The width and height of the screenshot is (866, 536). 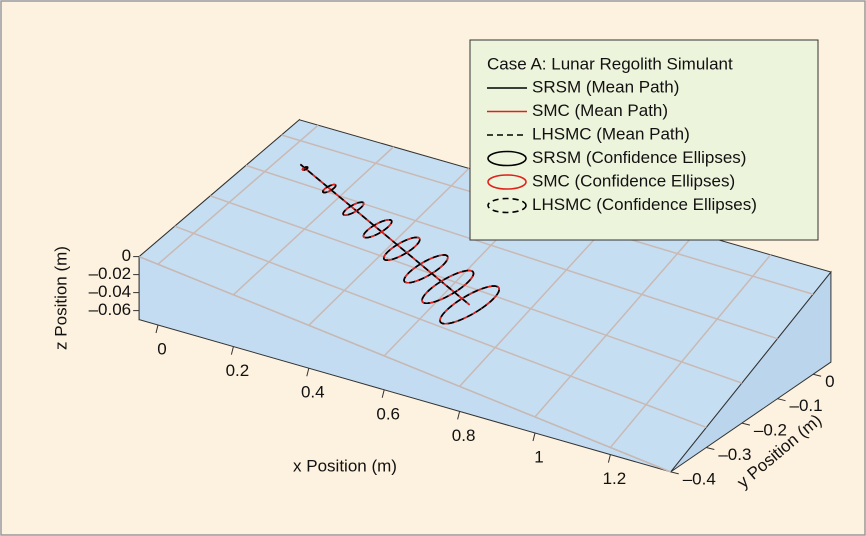 What do you see at coordinates (110, 273) in the screenshot?
I see `z-tick-label: –0.02` at bounding box center [110, 273].